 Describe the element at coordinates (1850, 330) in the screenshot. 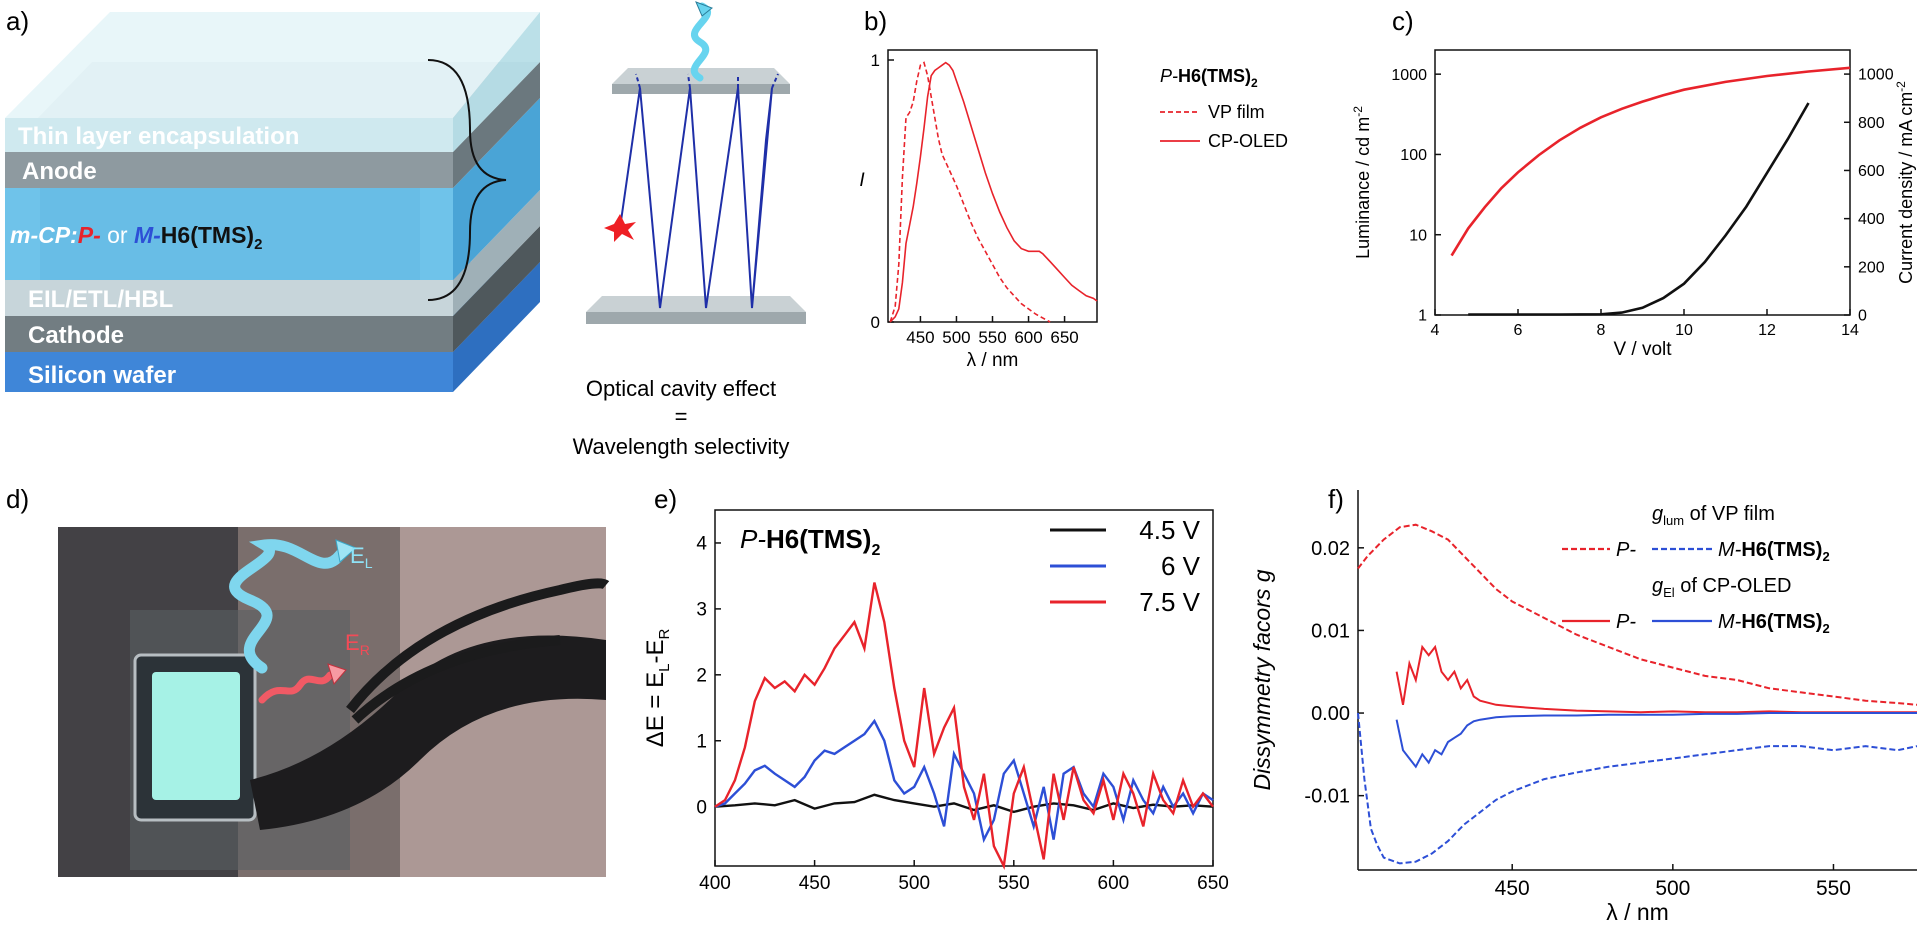

I see `chart-c-x-tick-label: 14` at that location.